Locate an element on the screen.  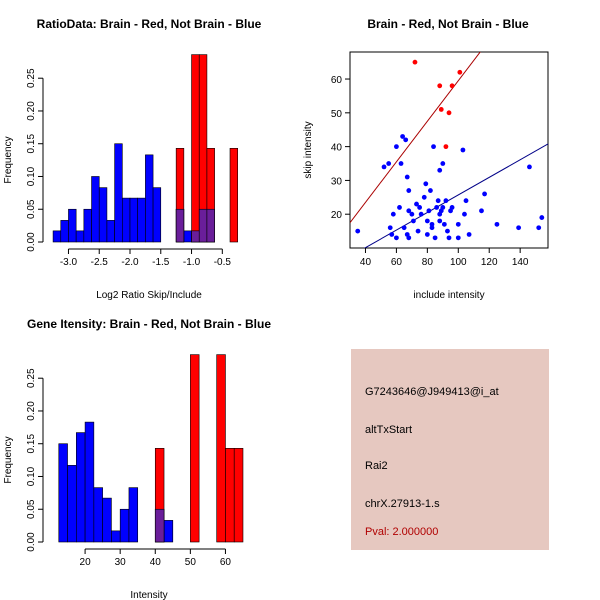
intensity-y-tick-label: 0.25 is located at coordinates (31, 378).